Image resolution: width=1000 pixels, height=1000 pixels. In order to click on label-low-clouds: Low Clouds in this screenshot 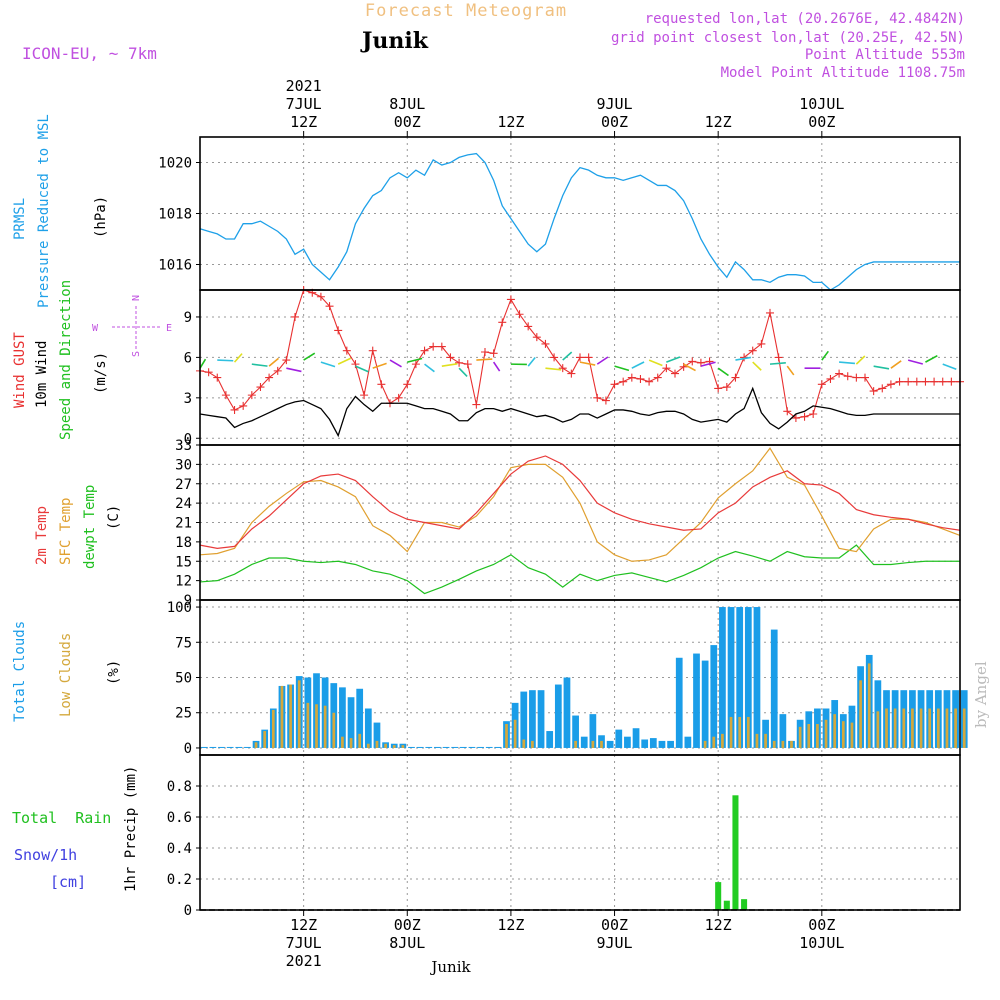, I will do `click(66, 675)`.